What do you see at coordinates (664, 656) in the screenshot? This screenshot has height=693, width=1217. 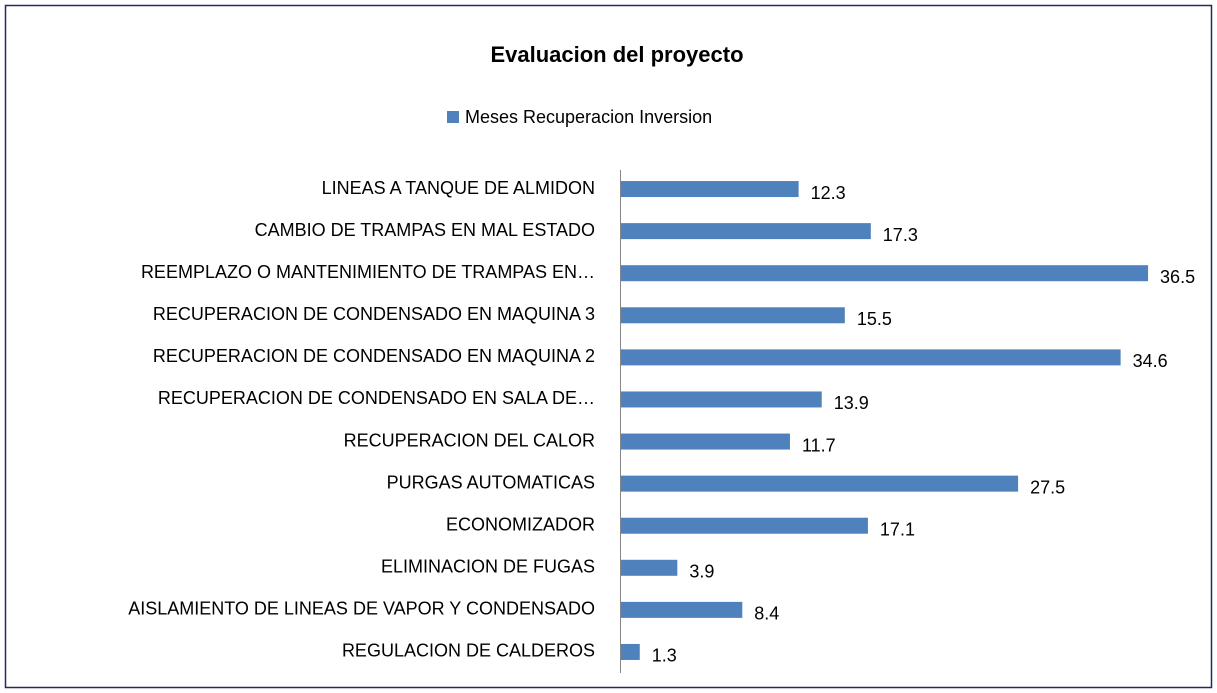 I see `value-label: 1.3` at bounding box center [664, 656].